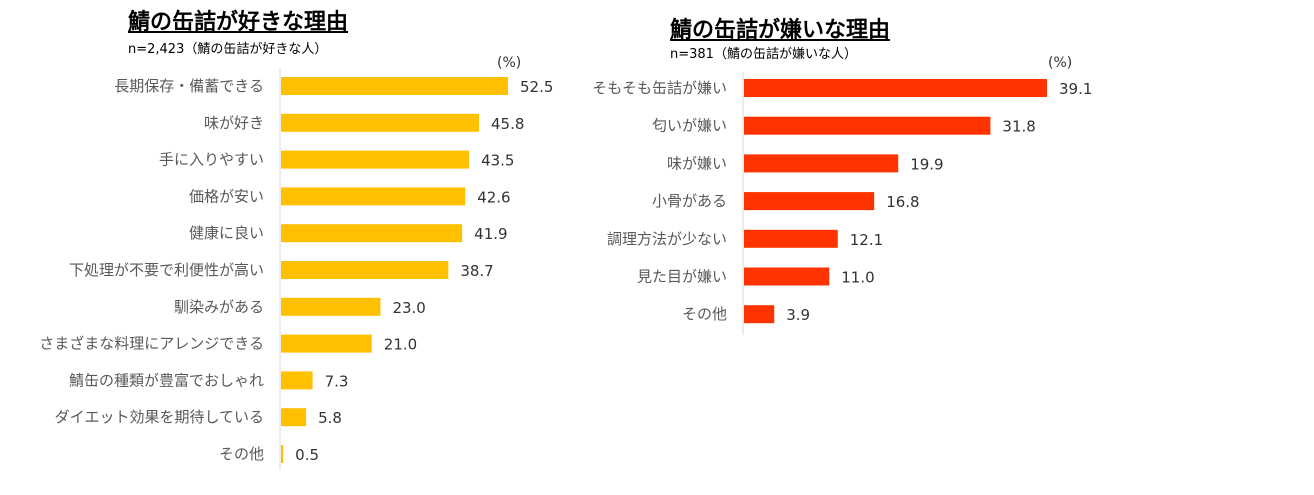  I want to click on left-value-label: 23.0, so click(408, 308).